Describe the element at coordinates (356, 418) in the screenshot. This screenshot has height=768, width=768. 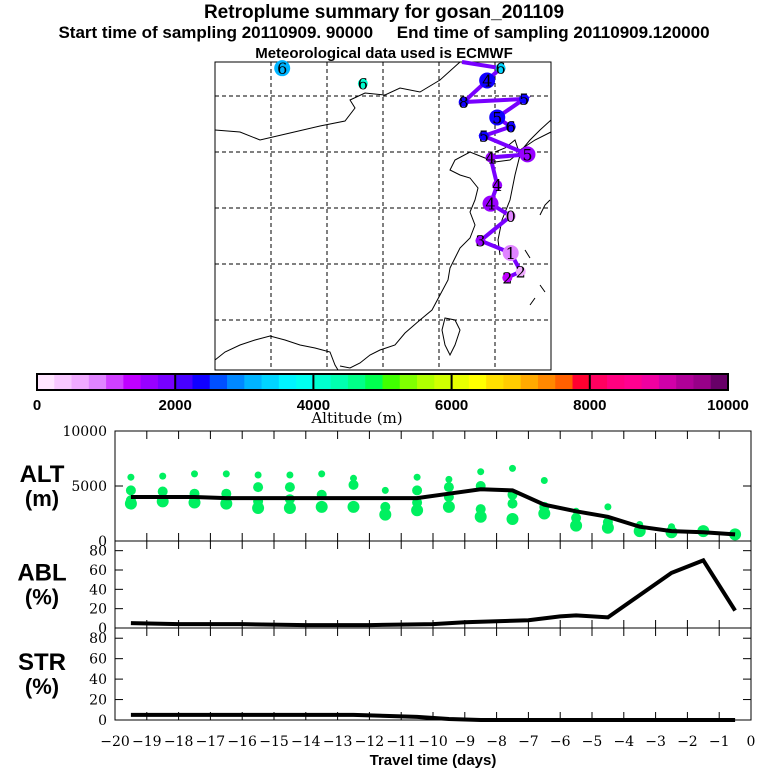
I see `colorbar-label: Altitude (m)` at that location.